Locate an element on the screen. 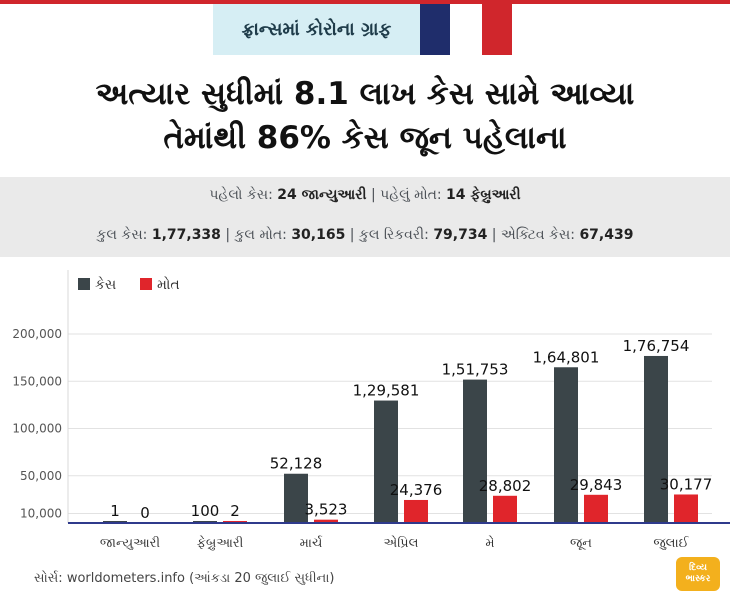 Image resolution: width=730 pixels, height=600 pixels. x-tick-label: મે is located at coordinates (489, 543).